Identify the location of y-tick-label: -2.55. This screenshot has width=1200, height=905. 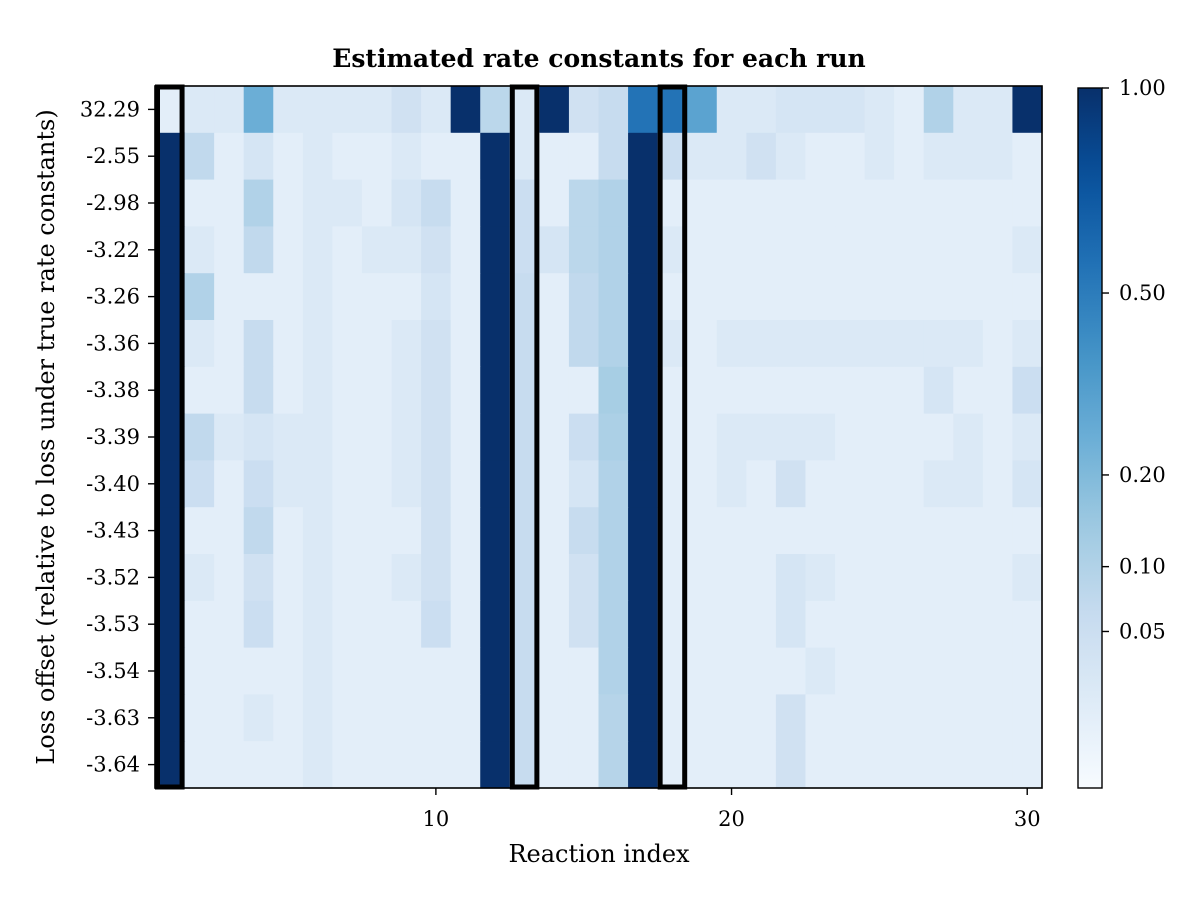
(113, 156).